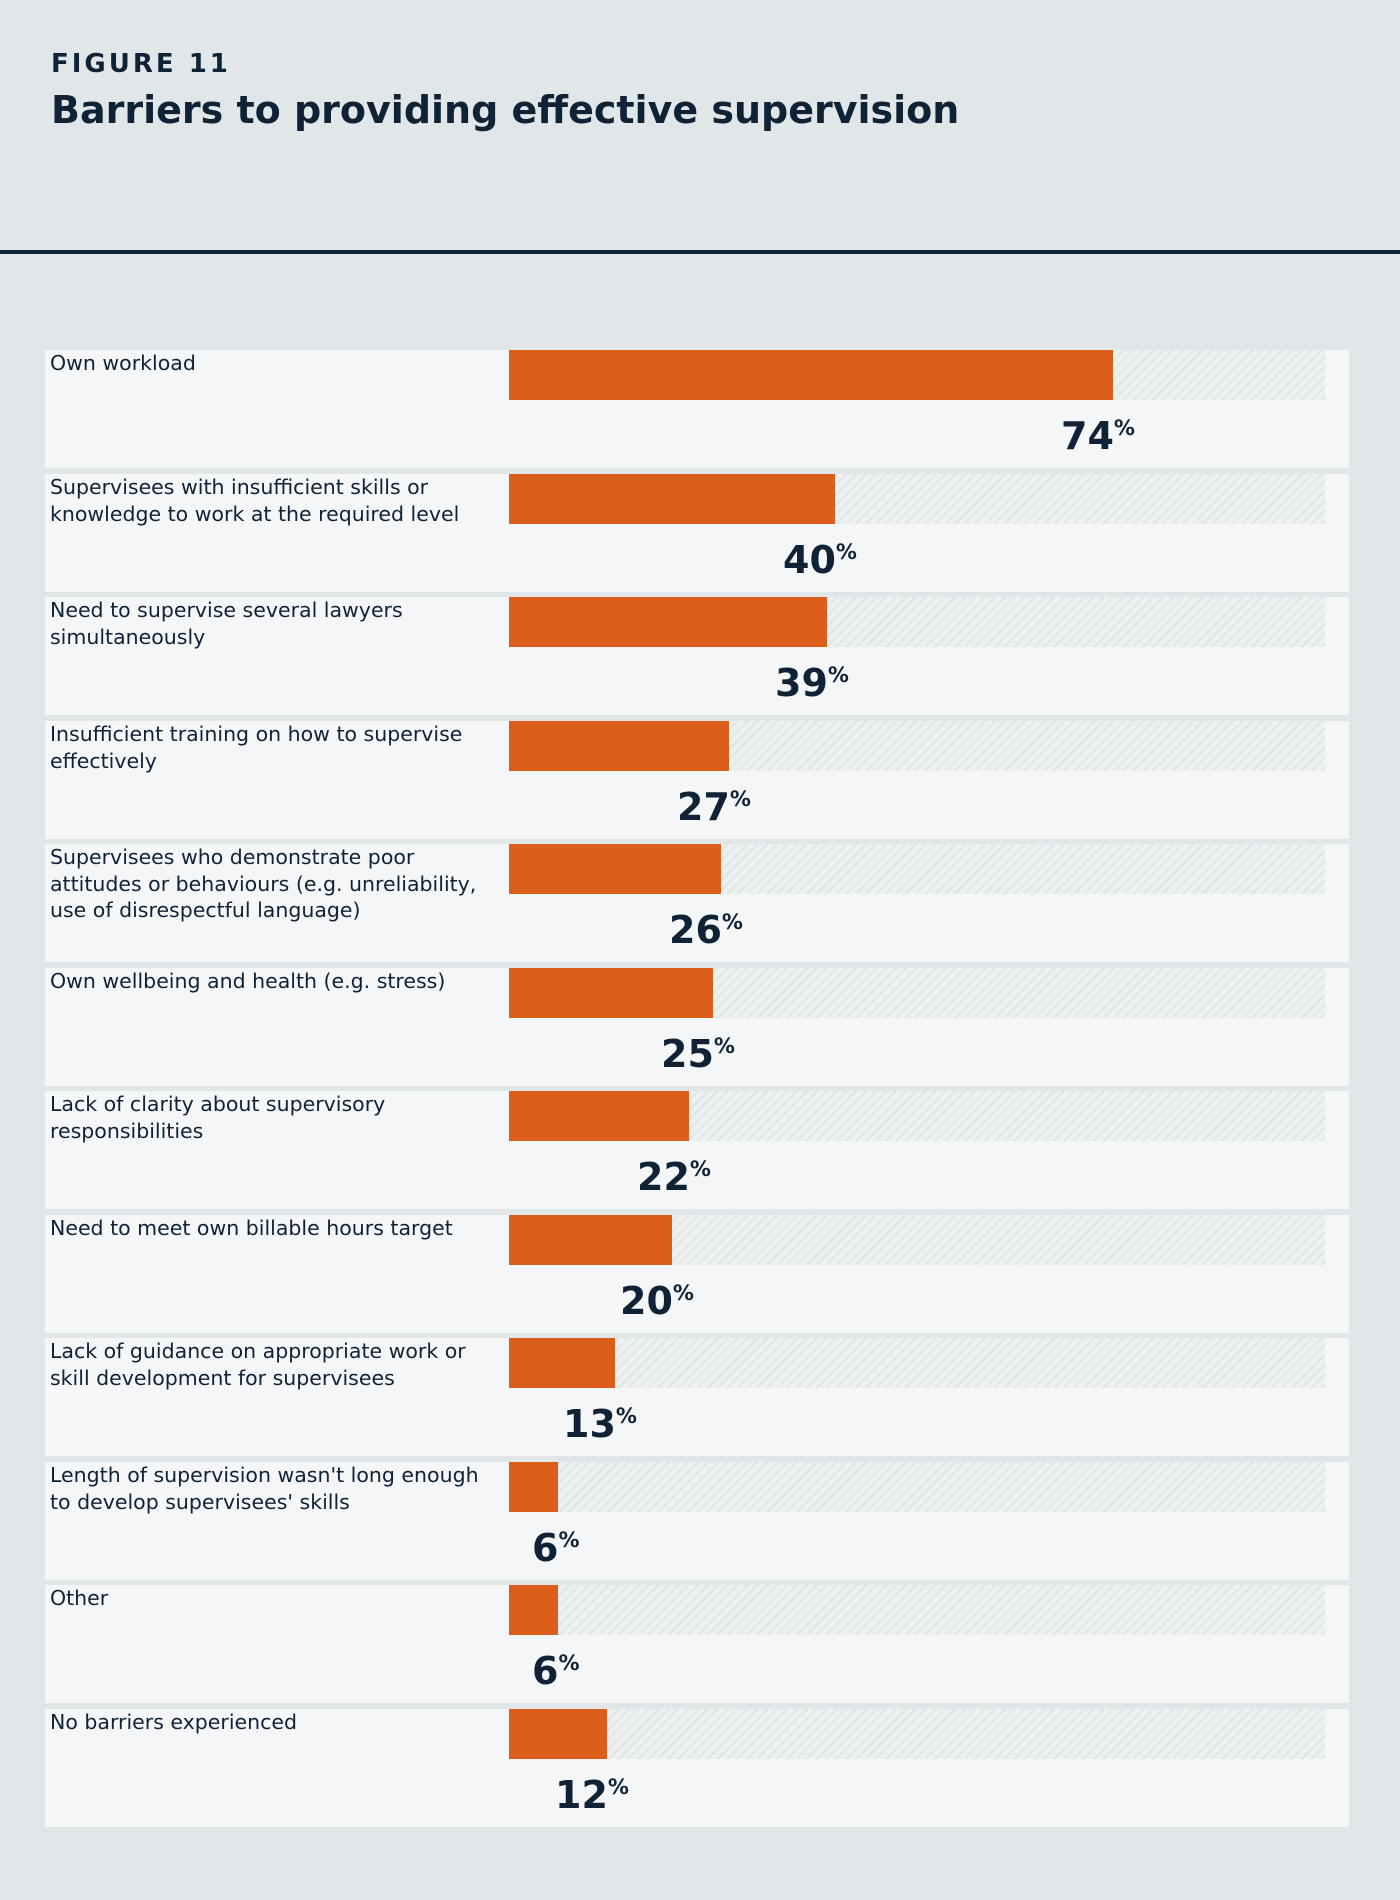 The height and width of the screenshot is (1900, 1400). I want to click on data-label-value: 20, so click(646, 1301).